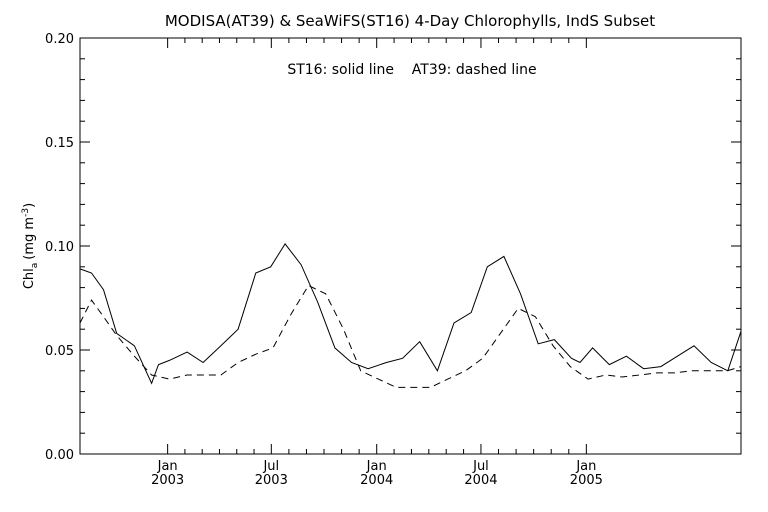  I want to click on series-legend-note: ST16: solid line AT39: dashed line, so click(411, 70).